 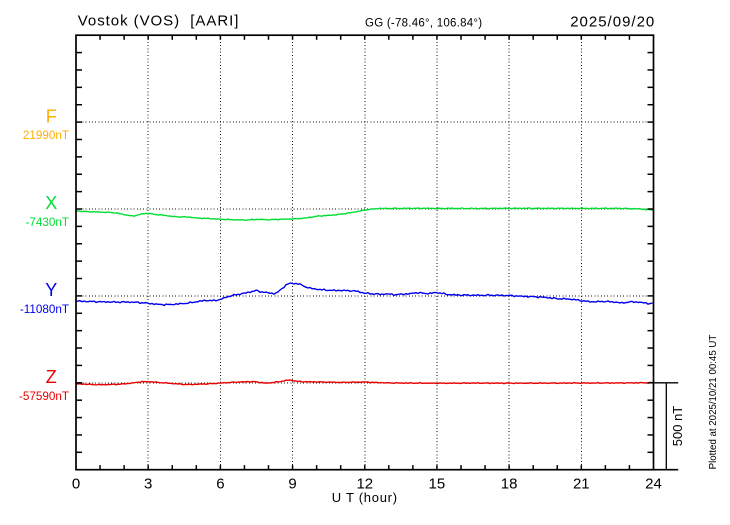 What do you see at coordinates (653, 484) in the screenshot?
I see `svg-text: 24` at bounding box center [653, 484].